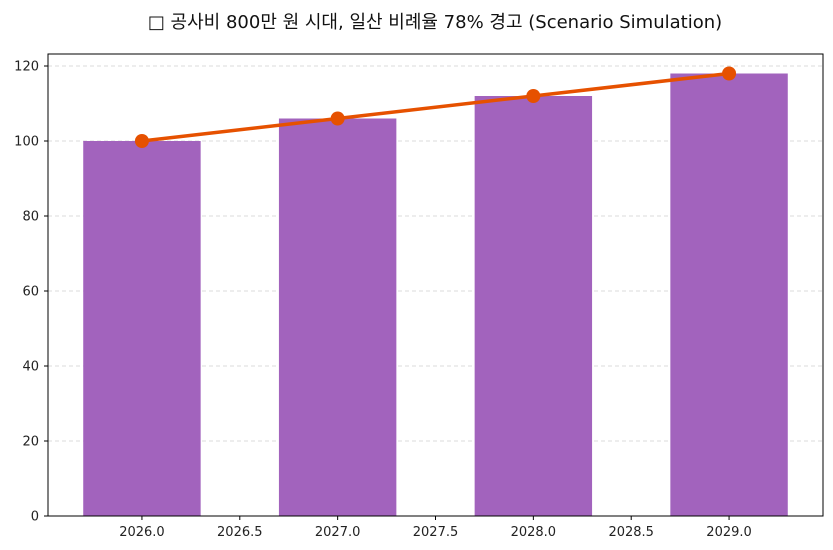 This screenshot has width=833, height=550. I want to click on y-tick-label: 80, so click(30, 217).